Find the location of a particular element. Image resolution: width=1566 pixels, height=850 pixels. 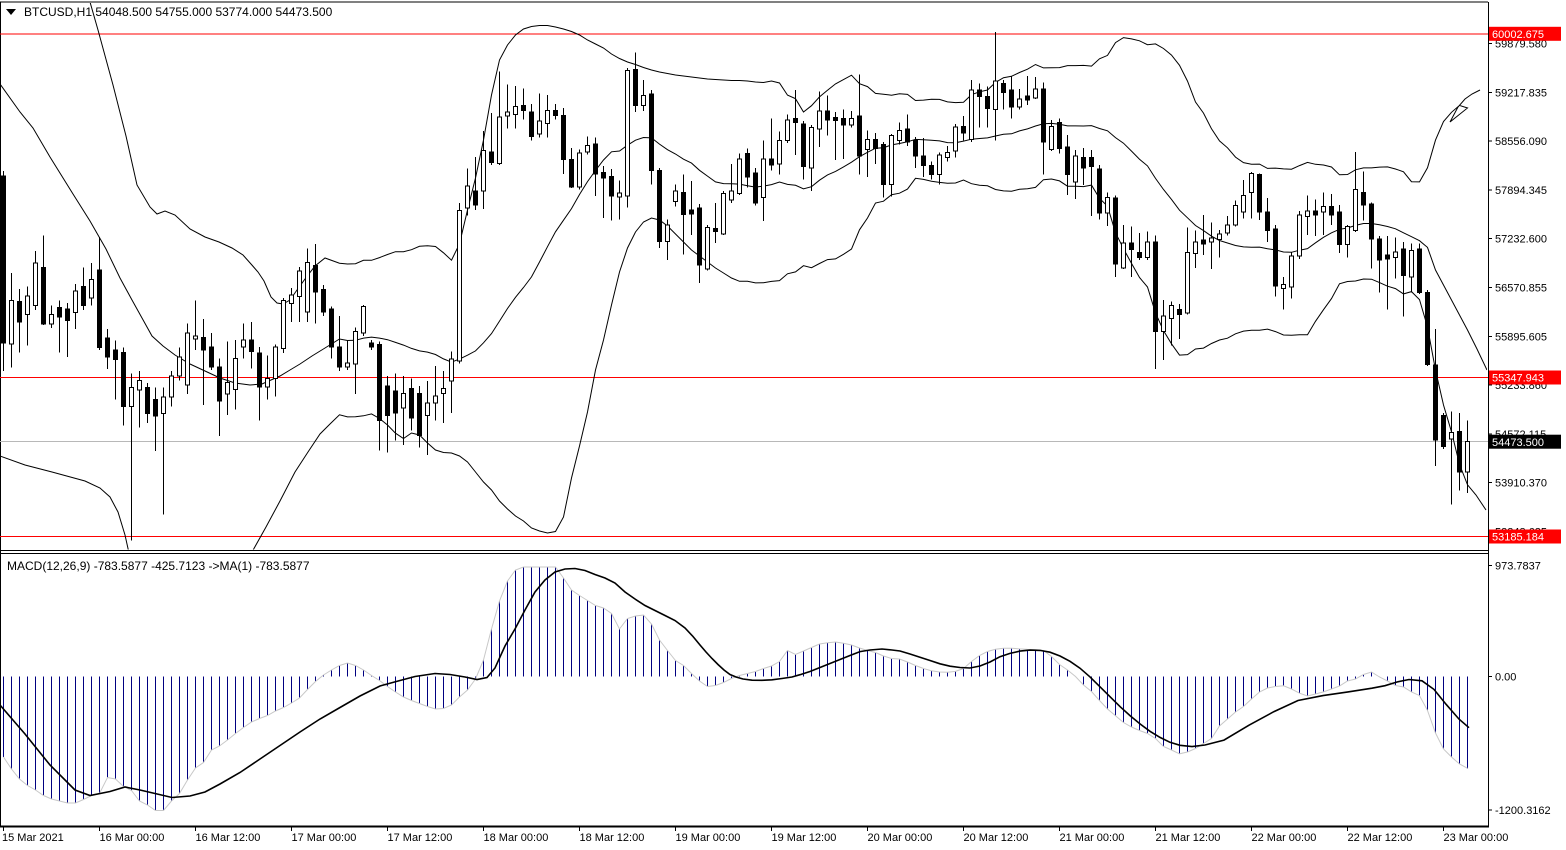

svg-text: 17 Mar 12:00 is located at coordinates (420, 838).